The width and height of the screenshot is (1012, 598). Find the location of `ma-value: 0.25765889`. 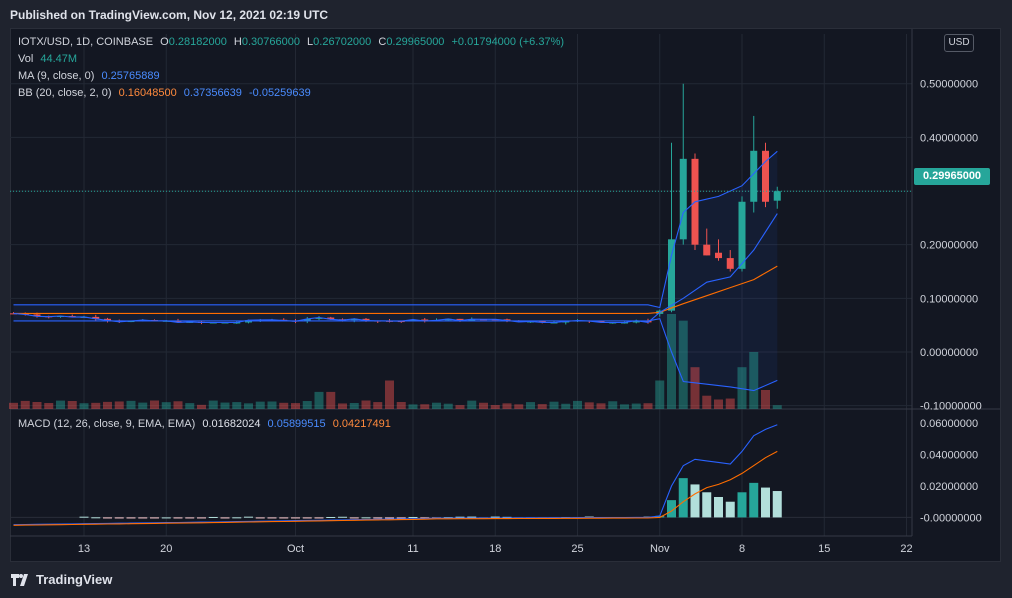

ma-value: 0.25765889 is located at coordinates (130, 76).